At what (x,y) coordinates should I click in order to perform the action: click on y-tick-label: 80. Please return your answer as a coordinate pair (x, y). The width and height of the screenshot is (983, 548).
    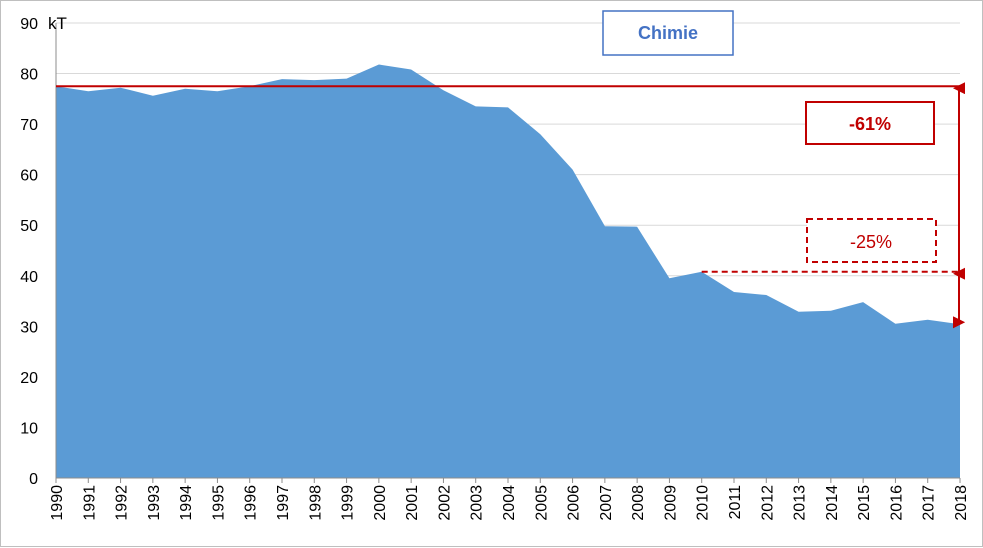
    Looking at the image, I should click on (29, 75).